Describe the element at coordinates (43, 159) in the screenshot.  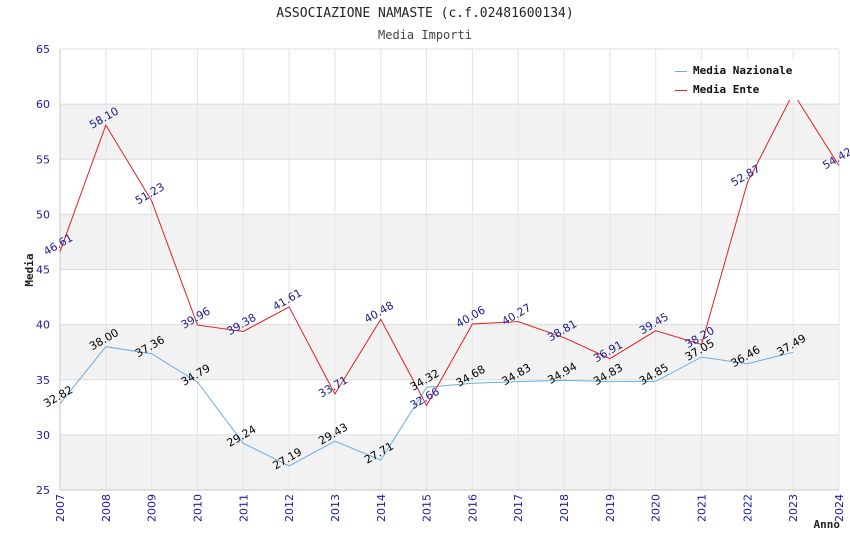
I see `y-tick-label: 55` at that location.